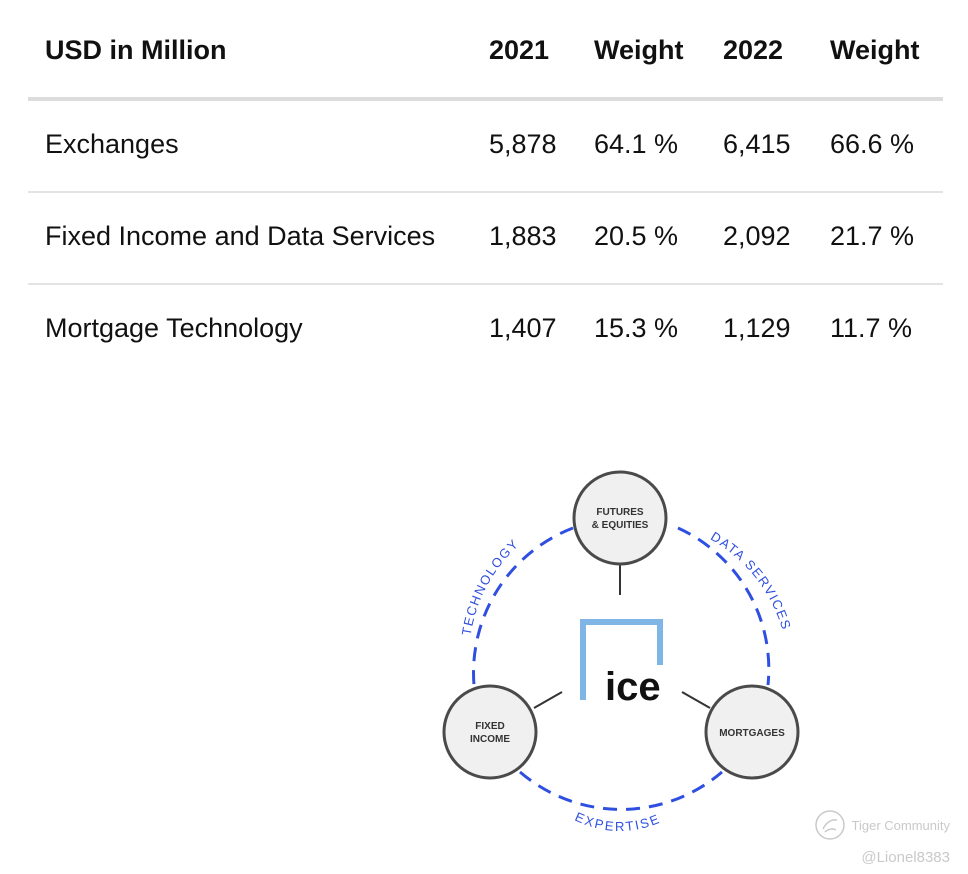  What do you see at coordinates (872, 144) in the screenshot?
I see `weight-2022: 66.6 %` at bounding box center [872, 144].